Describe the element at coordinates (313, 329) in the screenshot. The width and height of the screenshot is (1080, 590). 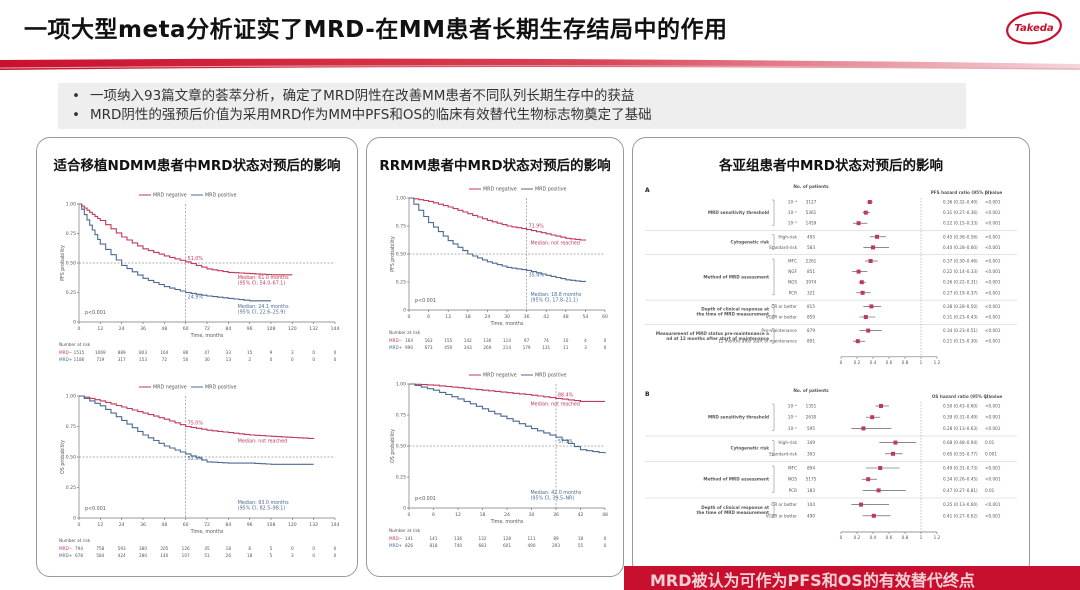
I see `x-tick-label: 132` at that location.